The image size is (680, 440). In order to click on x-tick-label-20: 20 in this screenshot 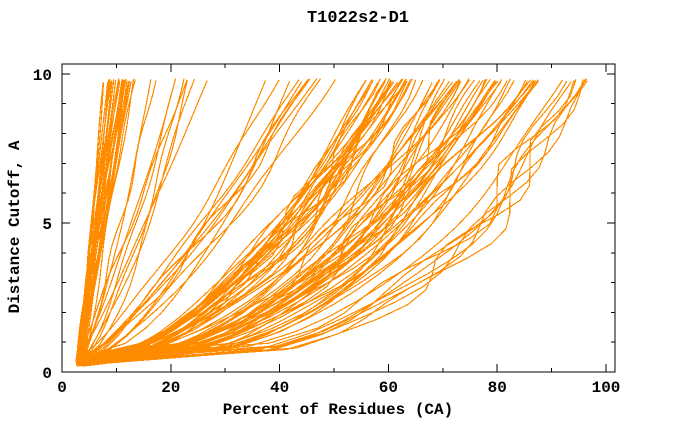, I will do `click(170, 388)`.